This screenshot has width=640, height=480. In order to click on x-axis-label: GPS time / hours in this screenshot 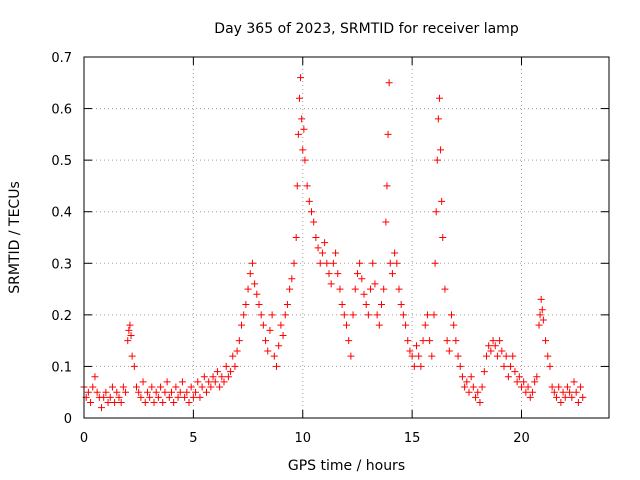, I will do `click(346, 466)`.